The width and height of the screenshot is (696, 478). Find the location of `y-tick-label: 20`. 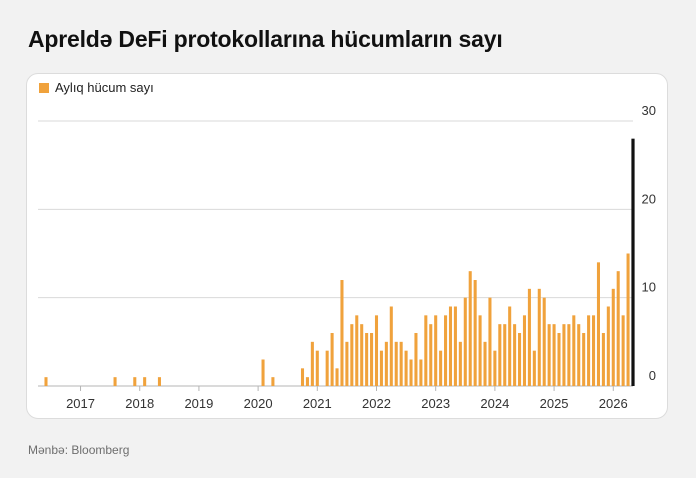

y-tick-label: 20 is located at coordinates (649, 198).